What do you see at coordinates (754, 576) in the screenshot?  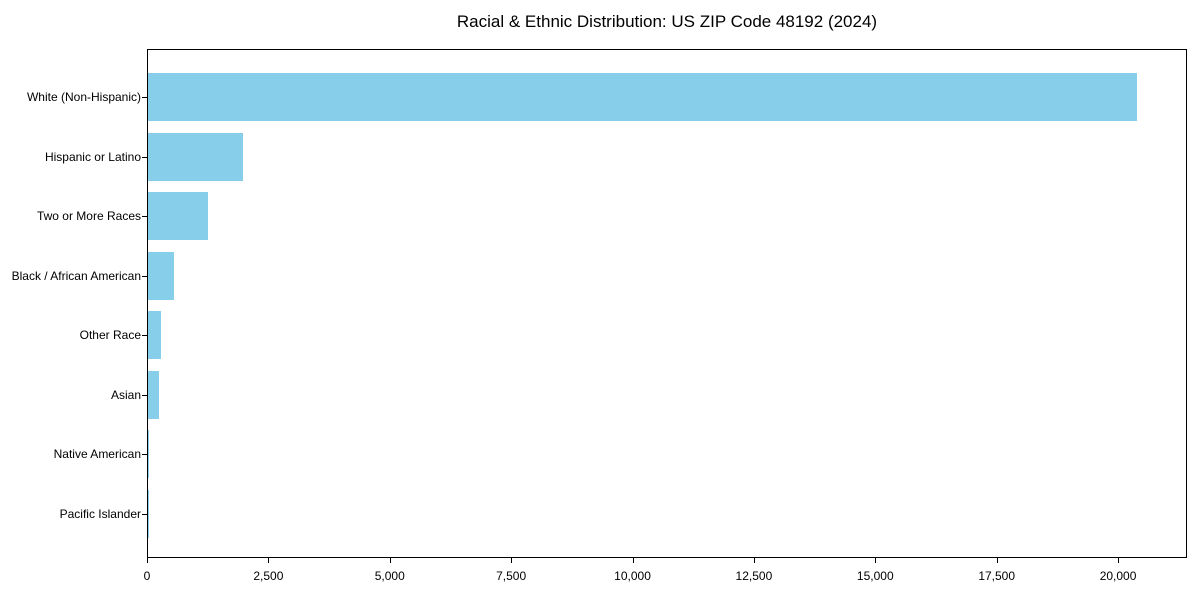 I see `x-tick-label: 12,500` at bounding box center [754, 576].